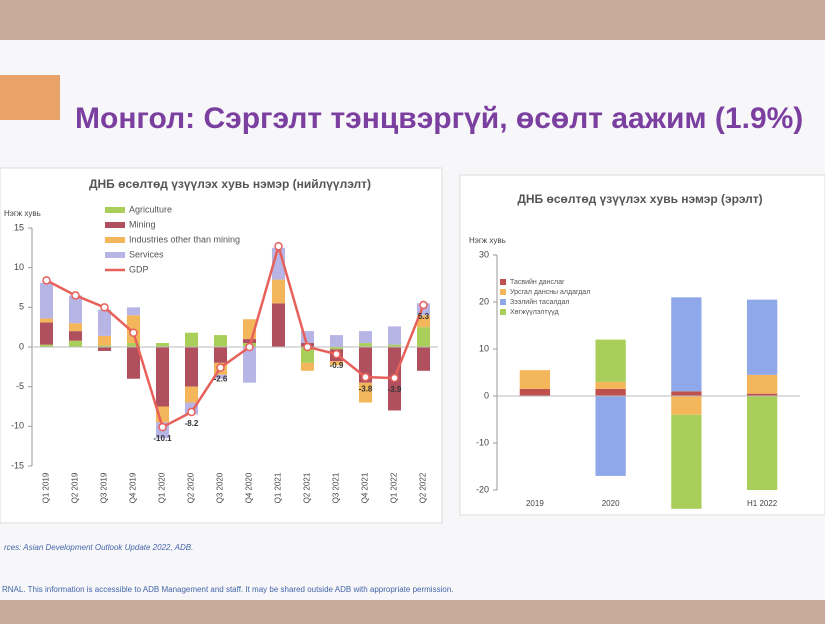  Describe the element at coordinates (611, 503) in the screenshot. I see `x-tick-label: 2020` at that location.